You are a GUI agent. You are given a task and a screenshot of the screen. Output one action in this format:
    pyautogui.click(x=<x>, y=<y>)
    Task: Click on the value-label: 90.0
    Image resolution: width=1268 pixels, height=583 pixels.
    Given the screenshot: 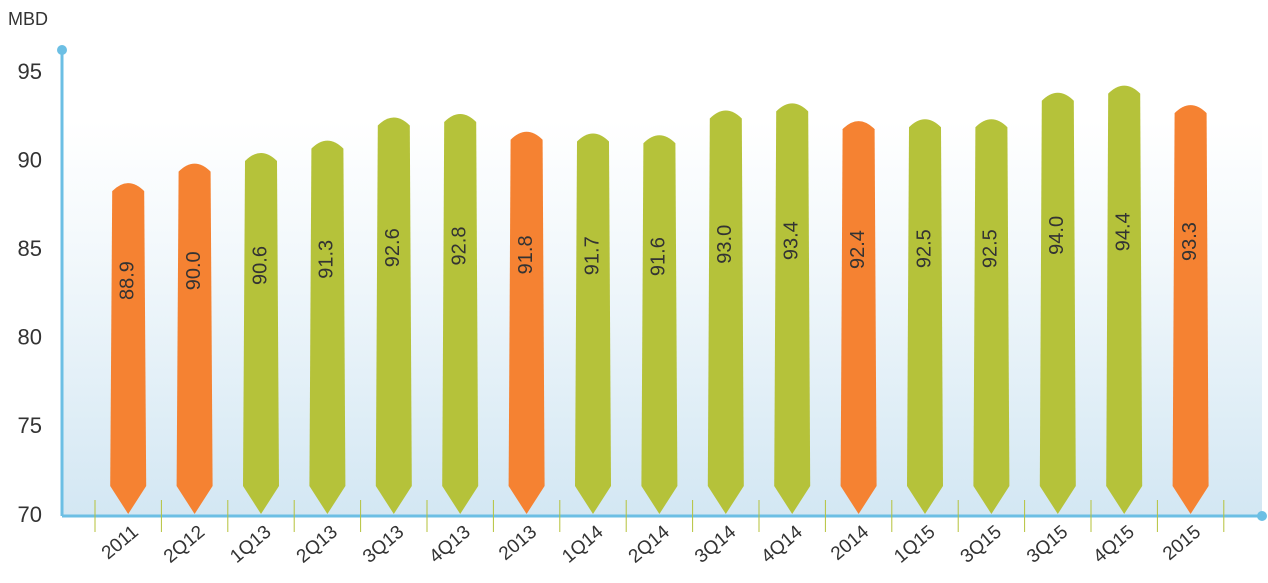 What is the action you would take?
    pyautogui.click(x=194, y=270)
    